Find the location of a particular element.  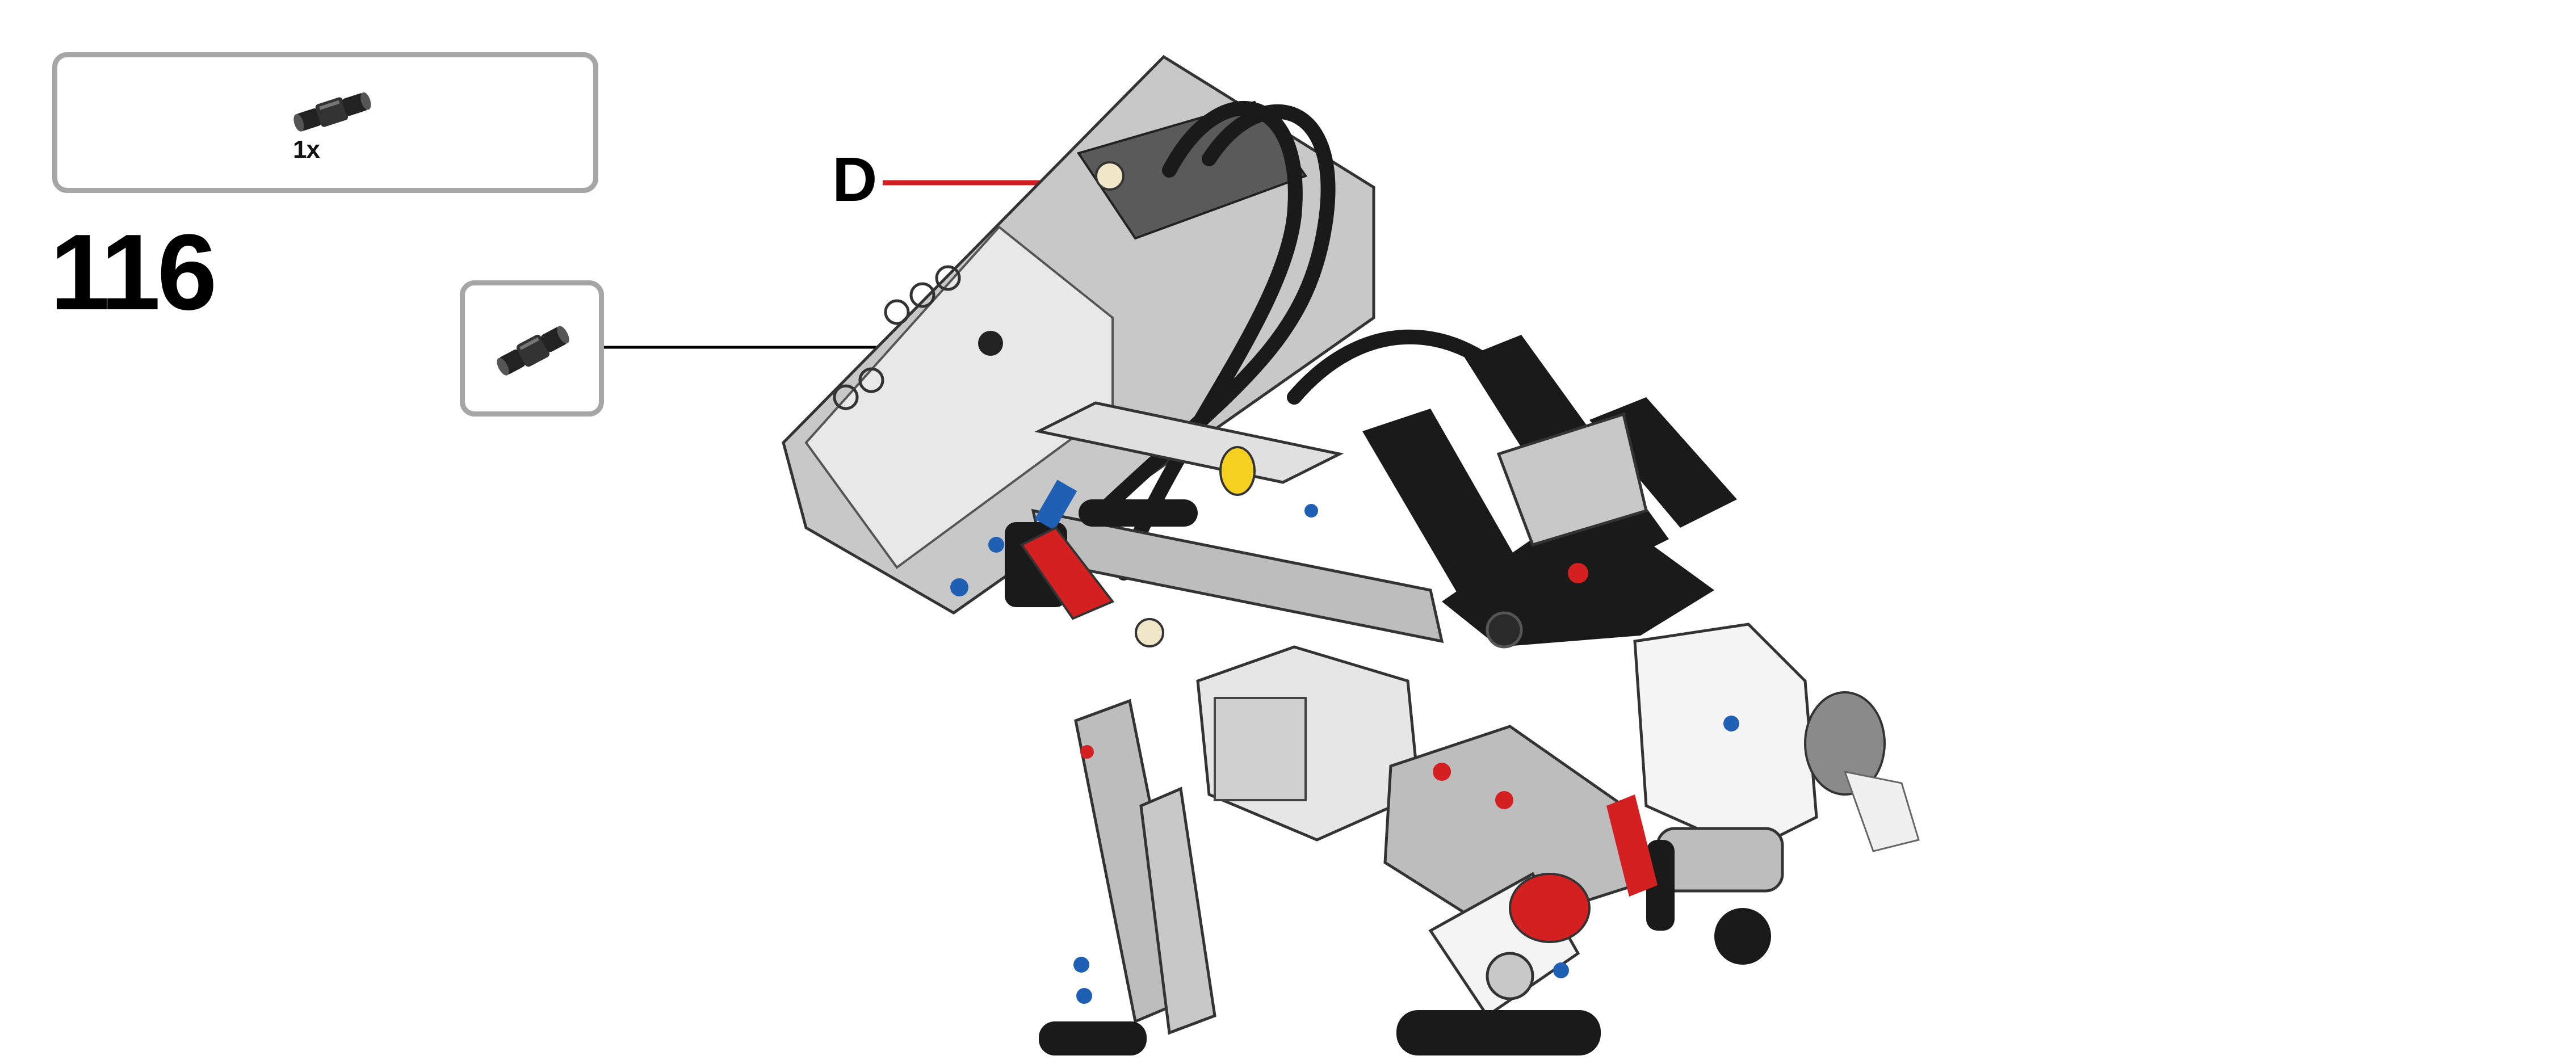

step-number: 116 is located at coordinates (133, 272).